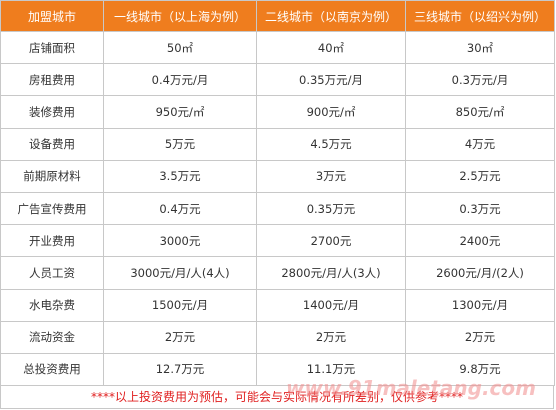 This screenshot has height=410, width=556. Describe the element at coordinates (480, 112) in the screenshot. I see `cell: 850元/㎡` at that location.